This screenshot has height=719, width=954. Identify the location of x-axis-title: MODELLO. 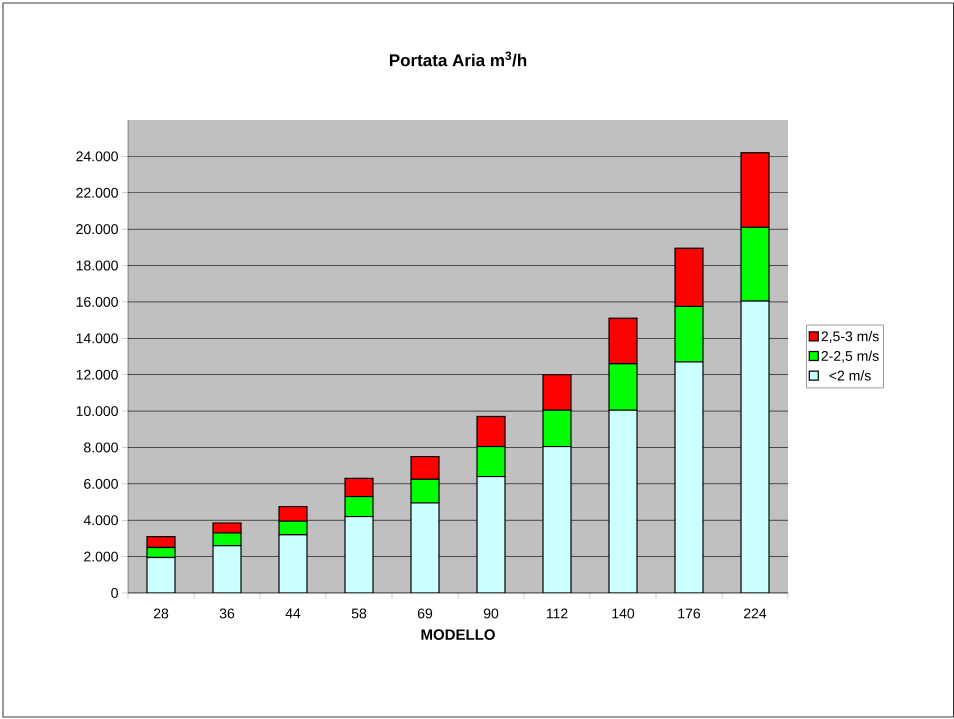
(458, 634).